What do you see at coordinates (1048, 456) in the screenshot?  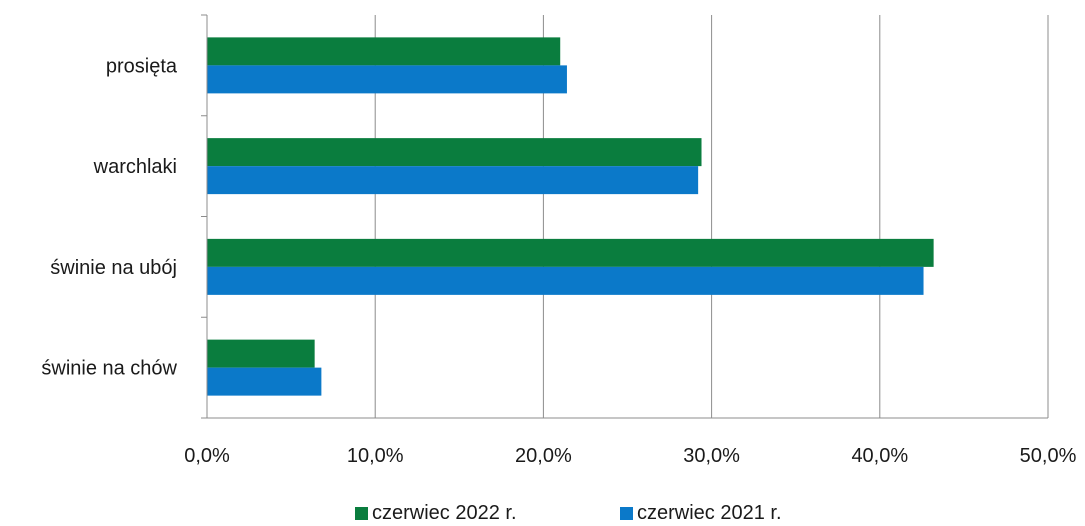 I see `x-tick-label: 50,0%` at bounding box center [1048, 456].